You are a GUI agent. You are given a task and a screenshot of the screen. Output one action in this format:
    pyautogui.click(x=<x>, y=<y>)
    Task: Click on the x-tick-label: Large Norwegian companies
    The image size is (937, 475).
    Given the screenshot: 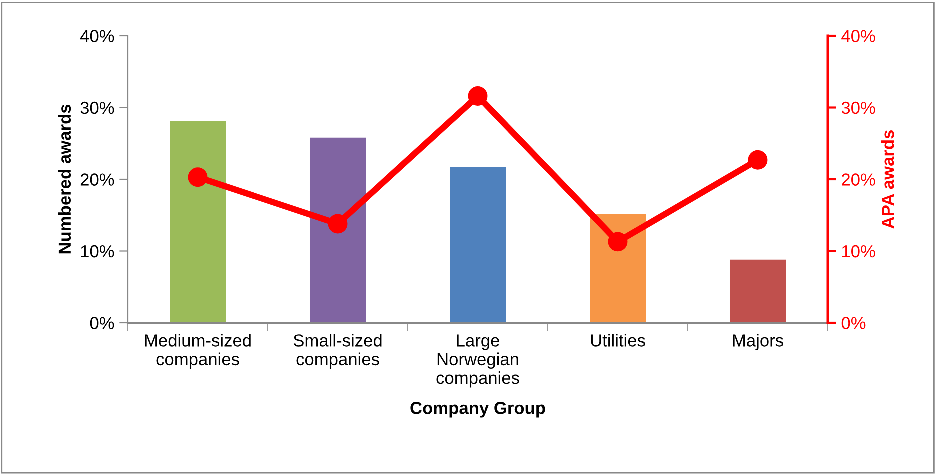 What is the action you would take?
    pyautogui.click(x=478, y=361)
    